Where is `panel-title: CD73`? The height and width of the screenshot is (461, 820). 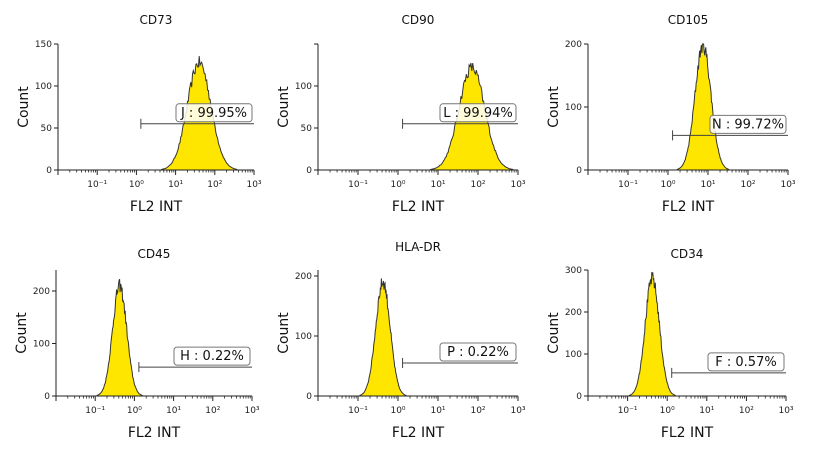
panel-title: CD73 is located at coordinates (156, 20).